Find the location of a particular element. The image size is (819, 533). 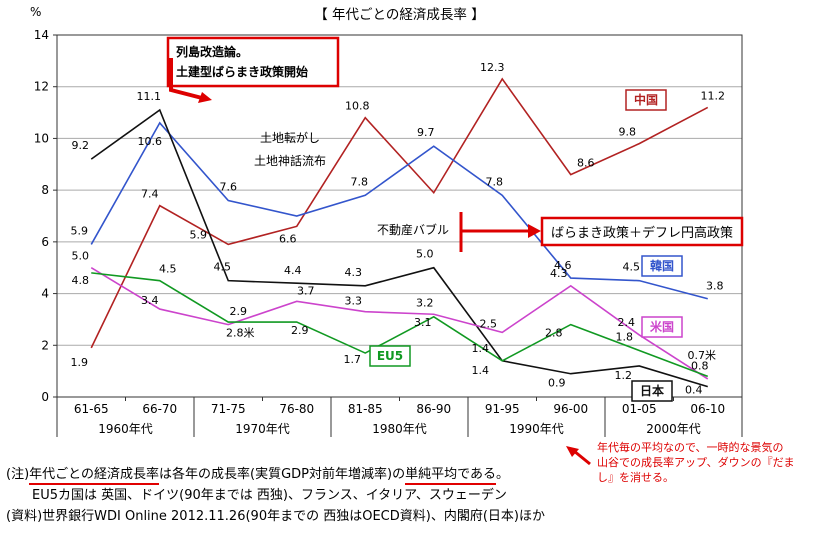

data-label-eu5: 4.5 is located at coordinates (168, 269).